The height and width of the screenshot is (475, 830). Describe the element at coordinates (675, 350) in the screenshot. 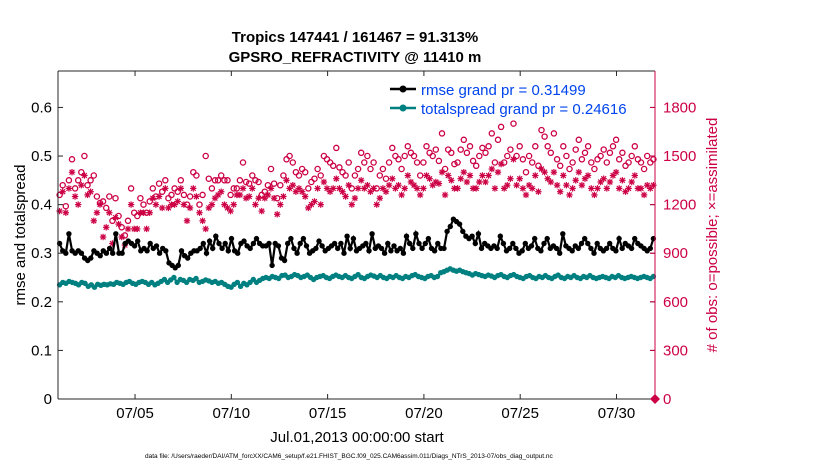

I see `y2-tick-label: 300` at that location.